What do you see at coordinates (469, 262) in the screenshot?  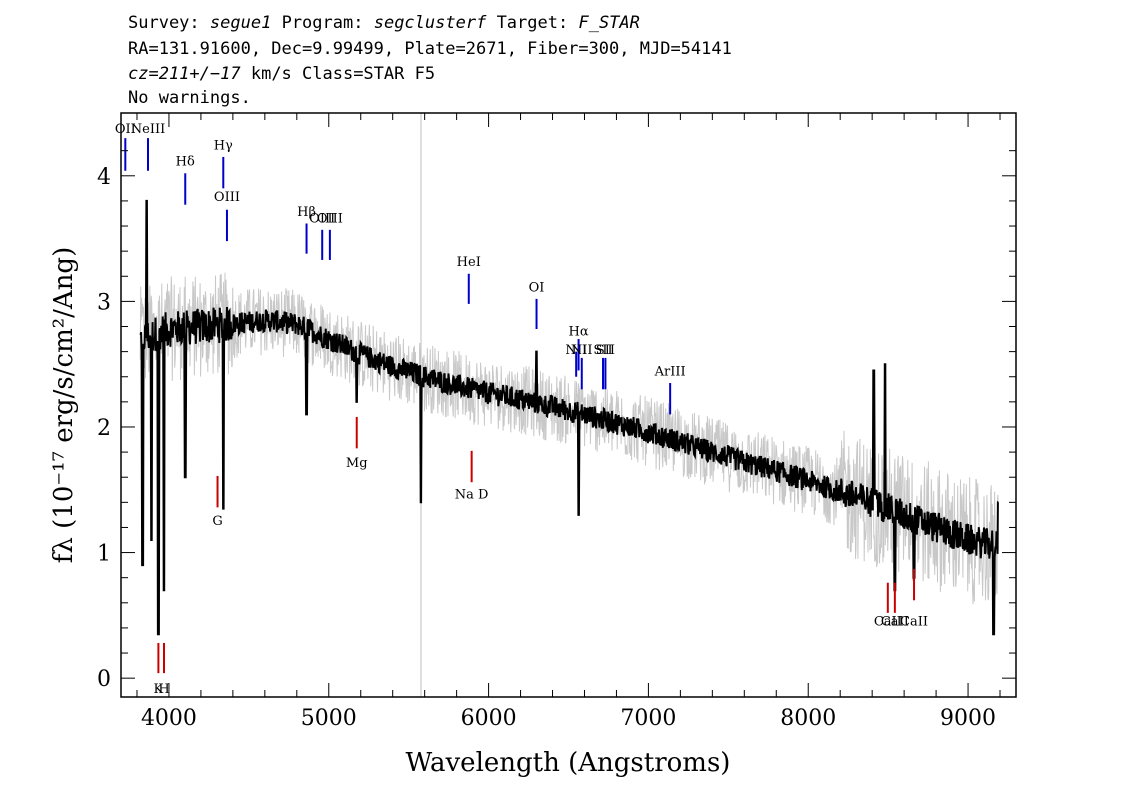 I see `emission-line-label: HeI` at bounding box center [469, 262].